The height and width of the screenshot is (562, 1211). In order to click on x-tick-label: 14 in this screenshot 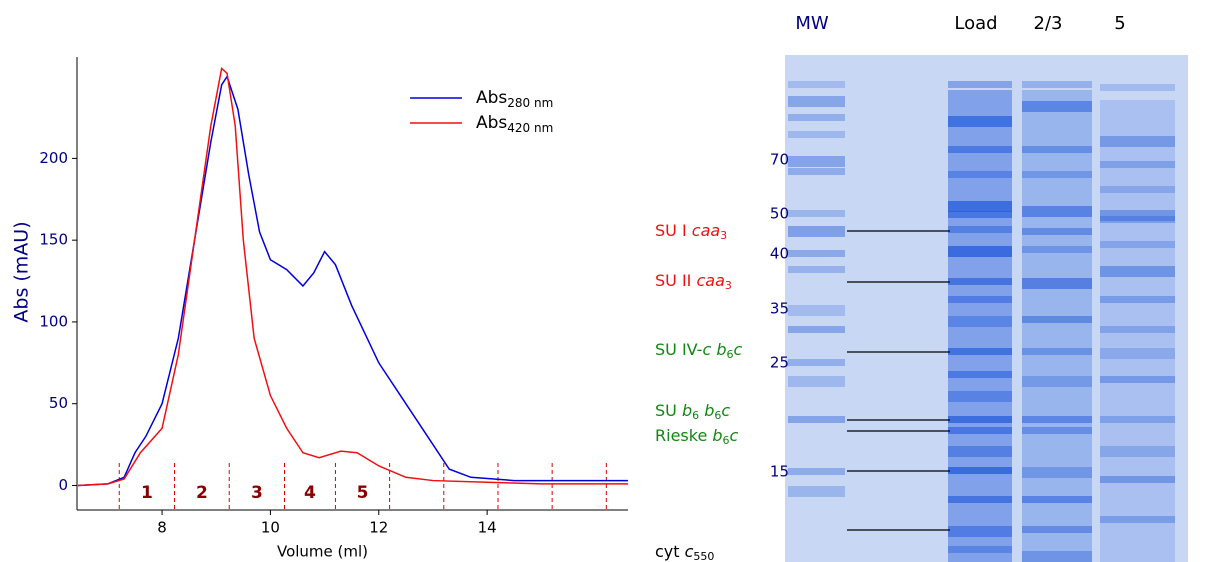, I will do `click(487, 528)`.